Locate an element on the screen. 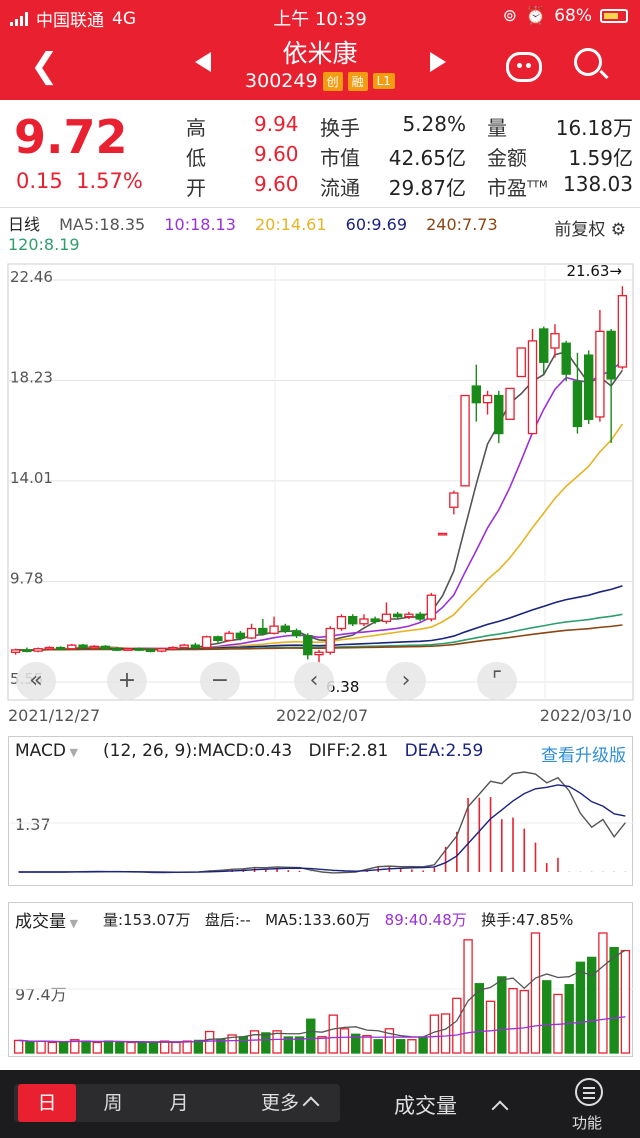  macd-select: MACD ▼ is located at coordinates (46, 751).